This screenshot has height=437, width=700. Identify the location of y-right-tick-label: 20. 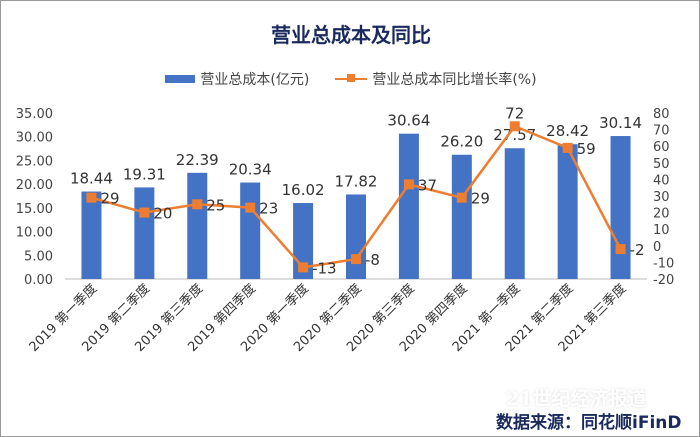
(661, 214).